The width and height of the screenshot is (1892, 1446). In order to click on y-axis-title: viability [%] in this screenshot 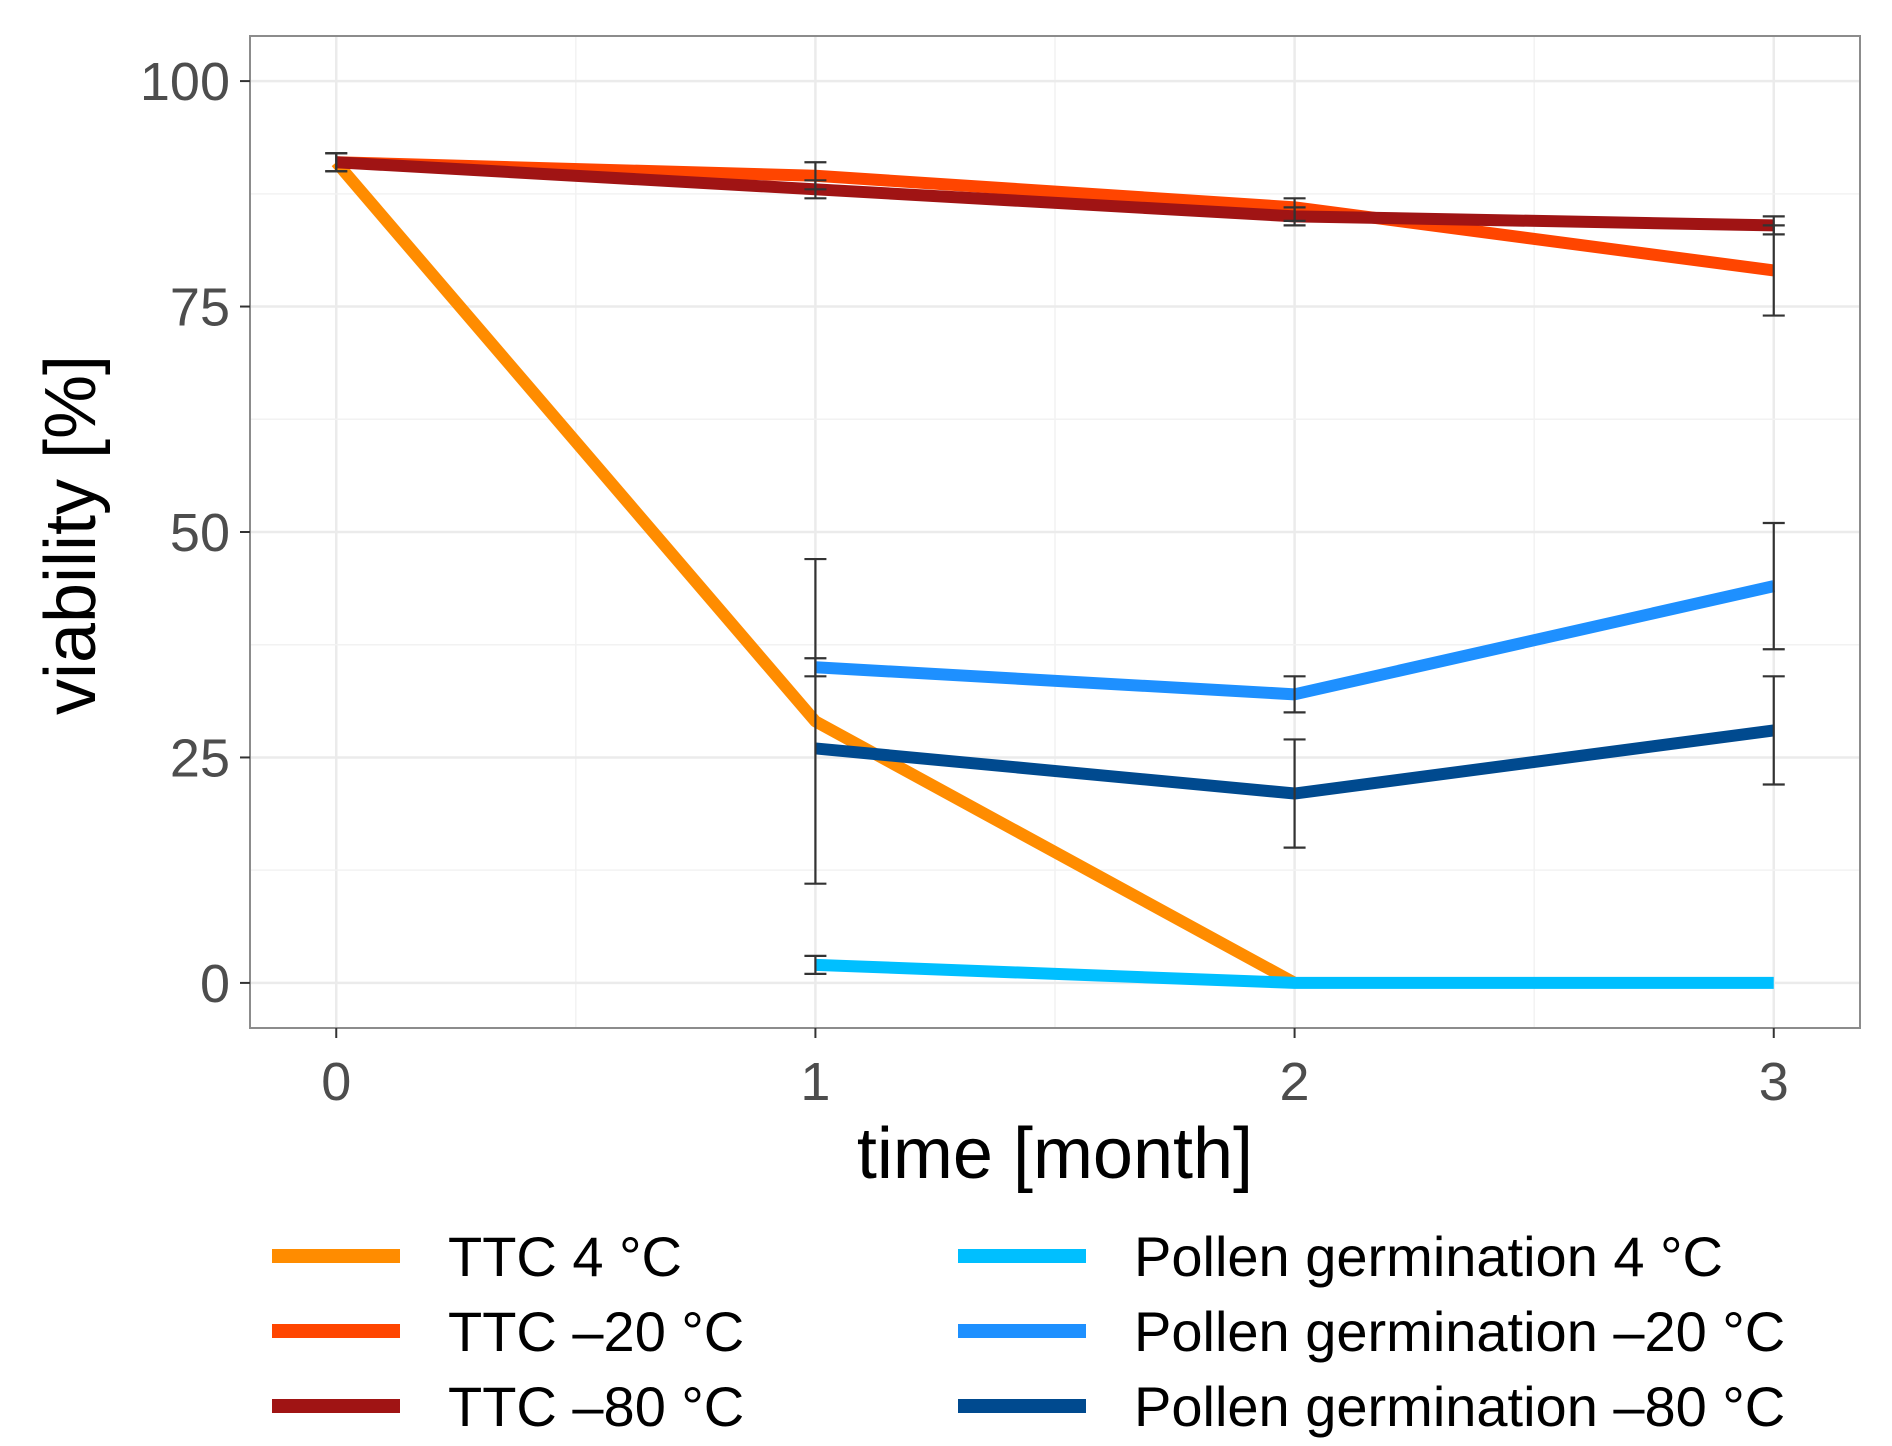, I will do `click(71, 535)`.